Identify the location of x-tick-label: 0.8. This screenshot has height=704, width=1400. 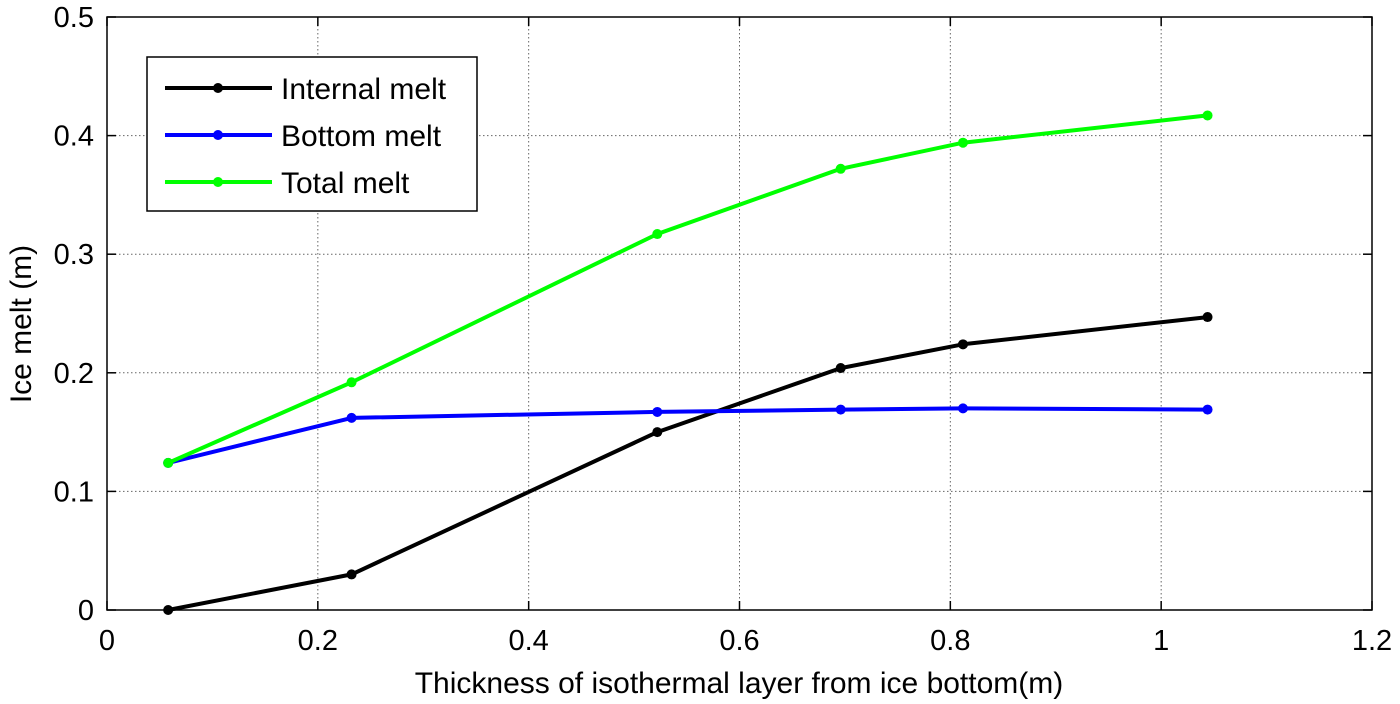
(950, 641).